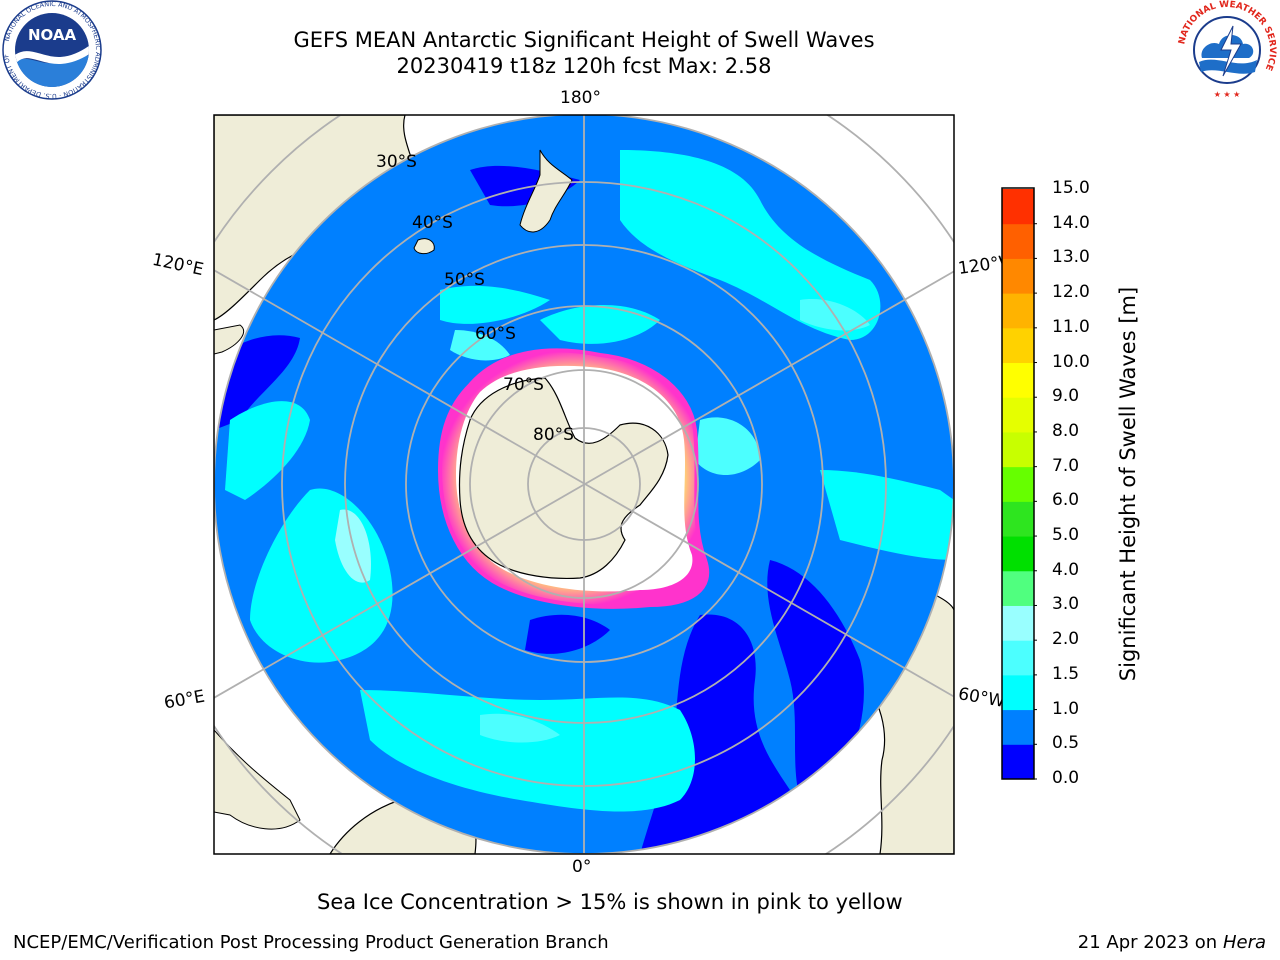  I want to click on colorbar-tick-label: 1.5, so click(1066, 673).